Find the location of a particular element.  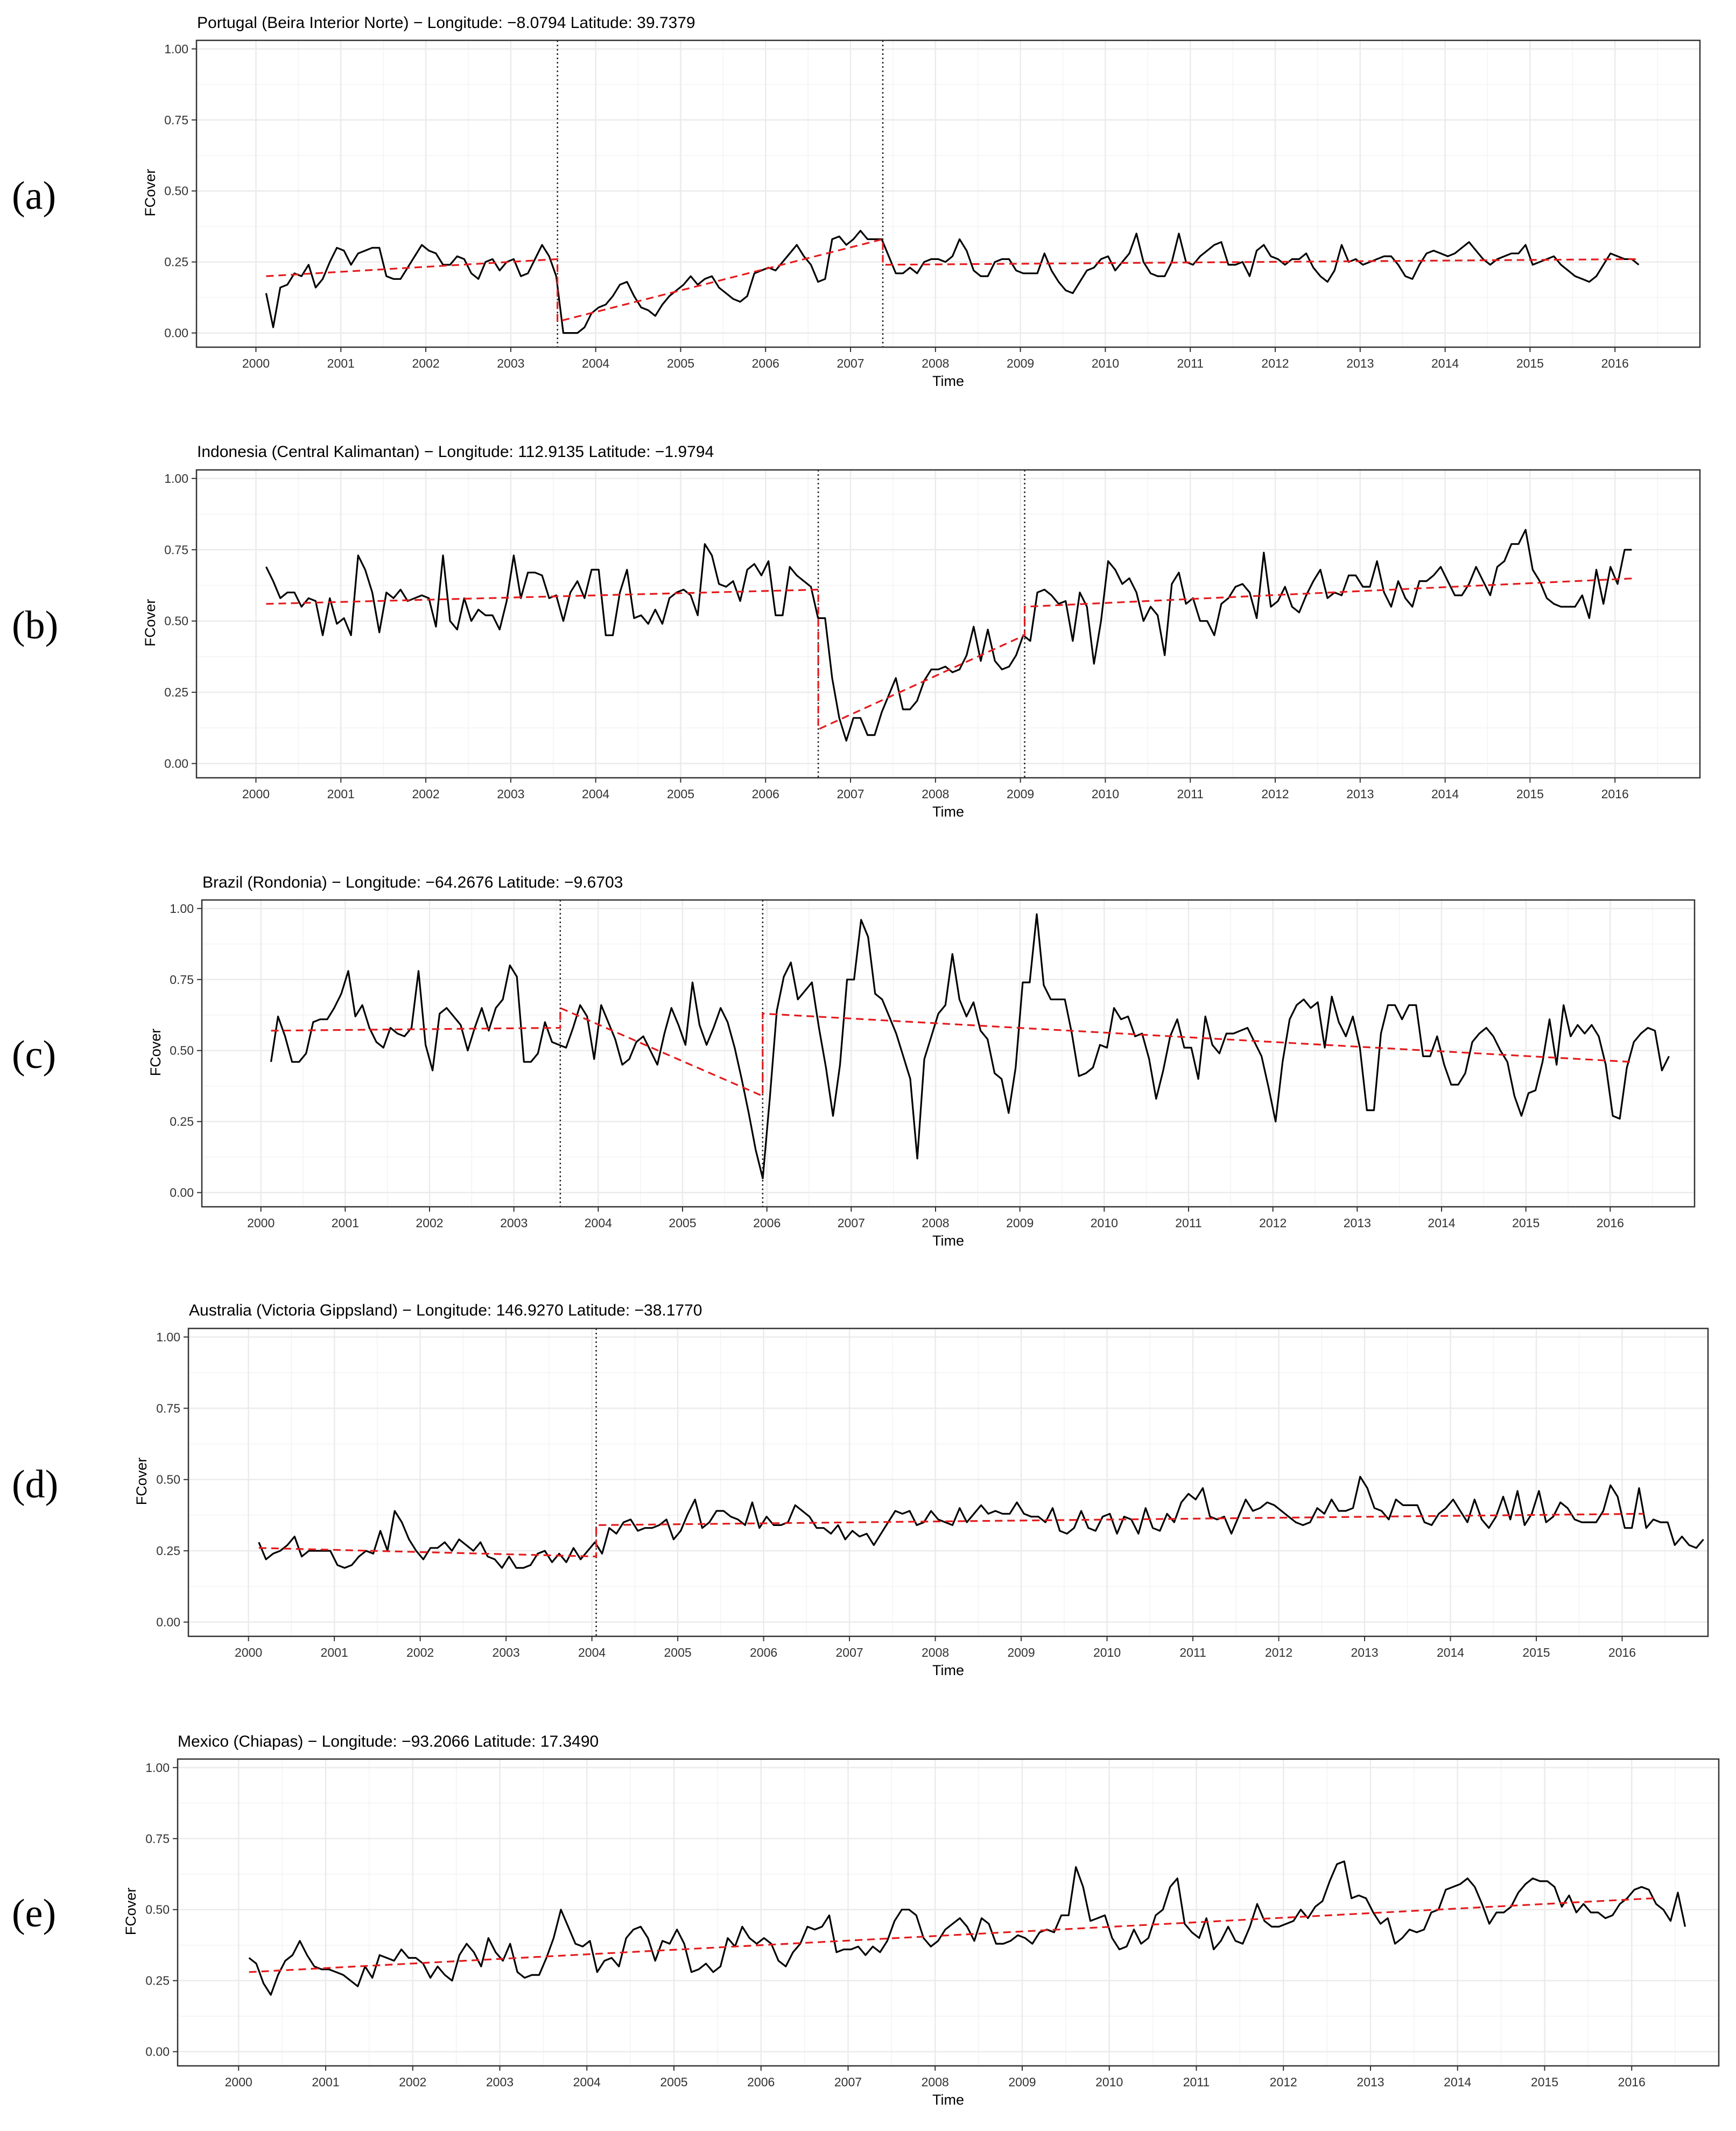

panel-label-e: (e) is located at coordinates (34, 1913).